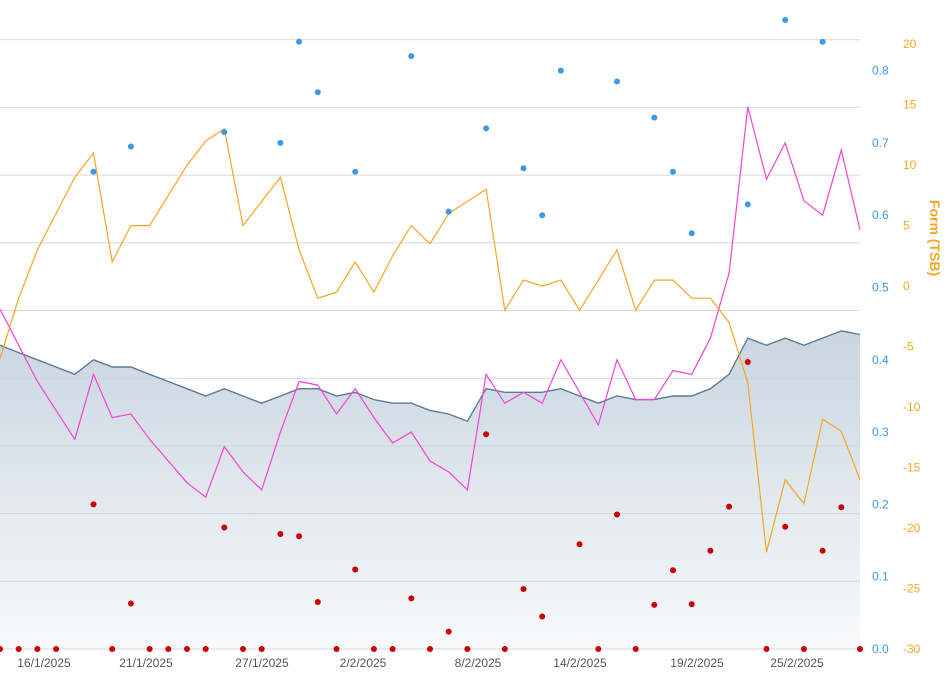 The image size is (951, 683). I want to click on x-tick-label: 2/2/2025, so click(363, 663).